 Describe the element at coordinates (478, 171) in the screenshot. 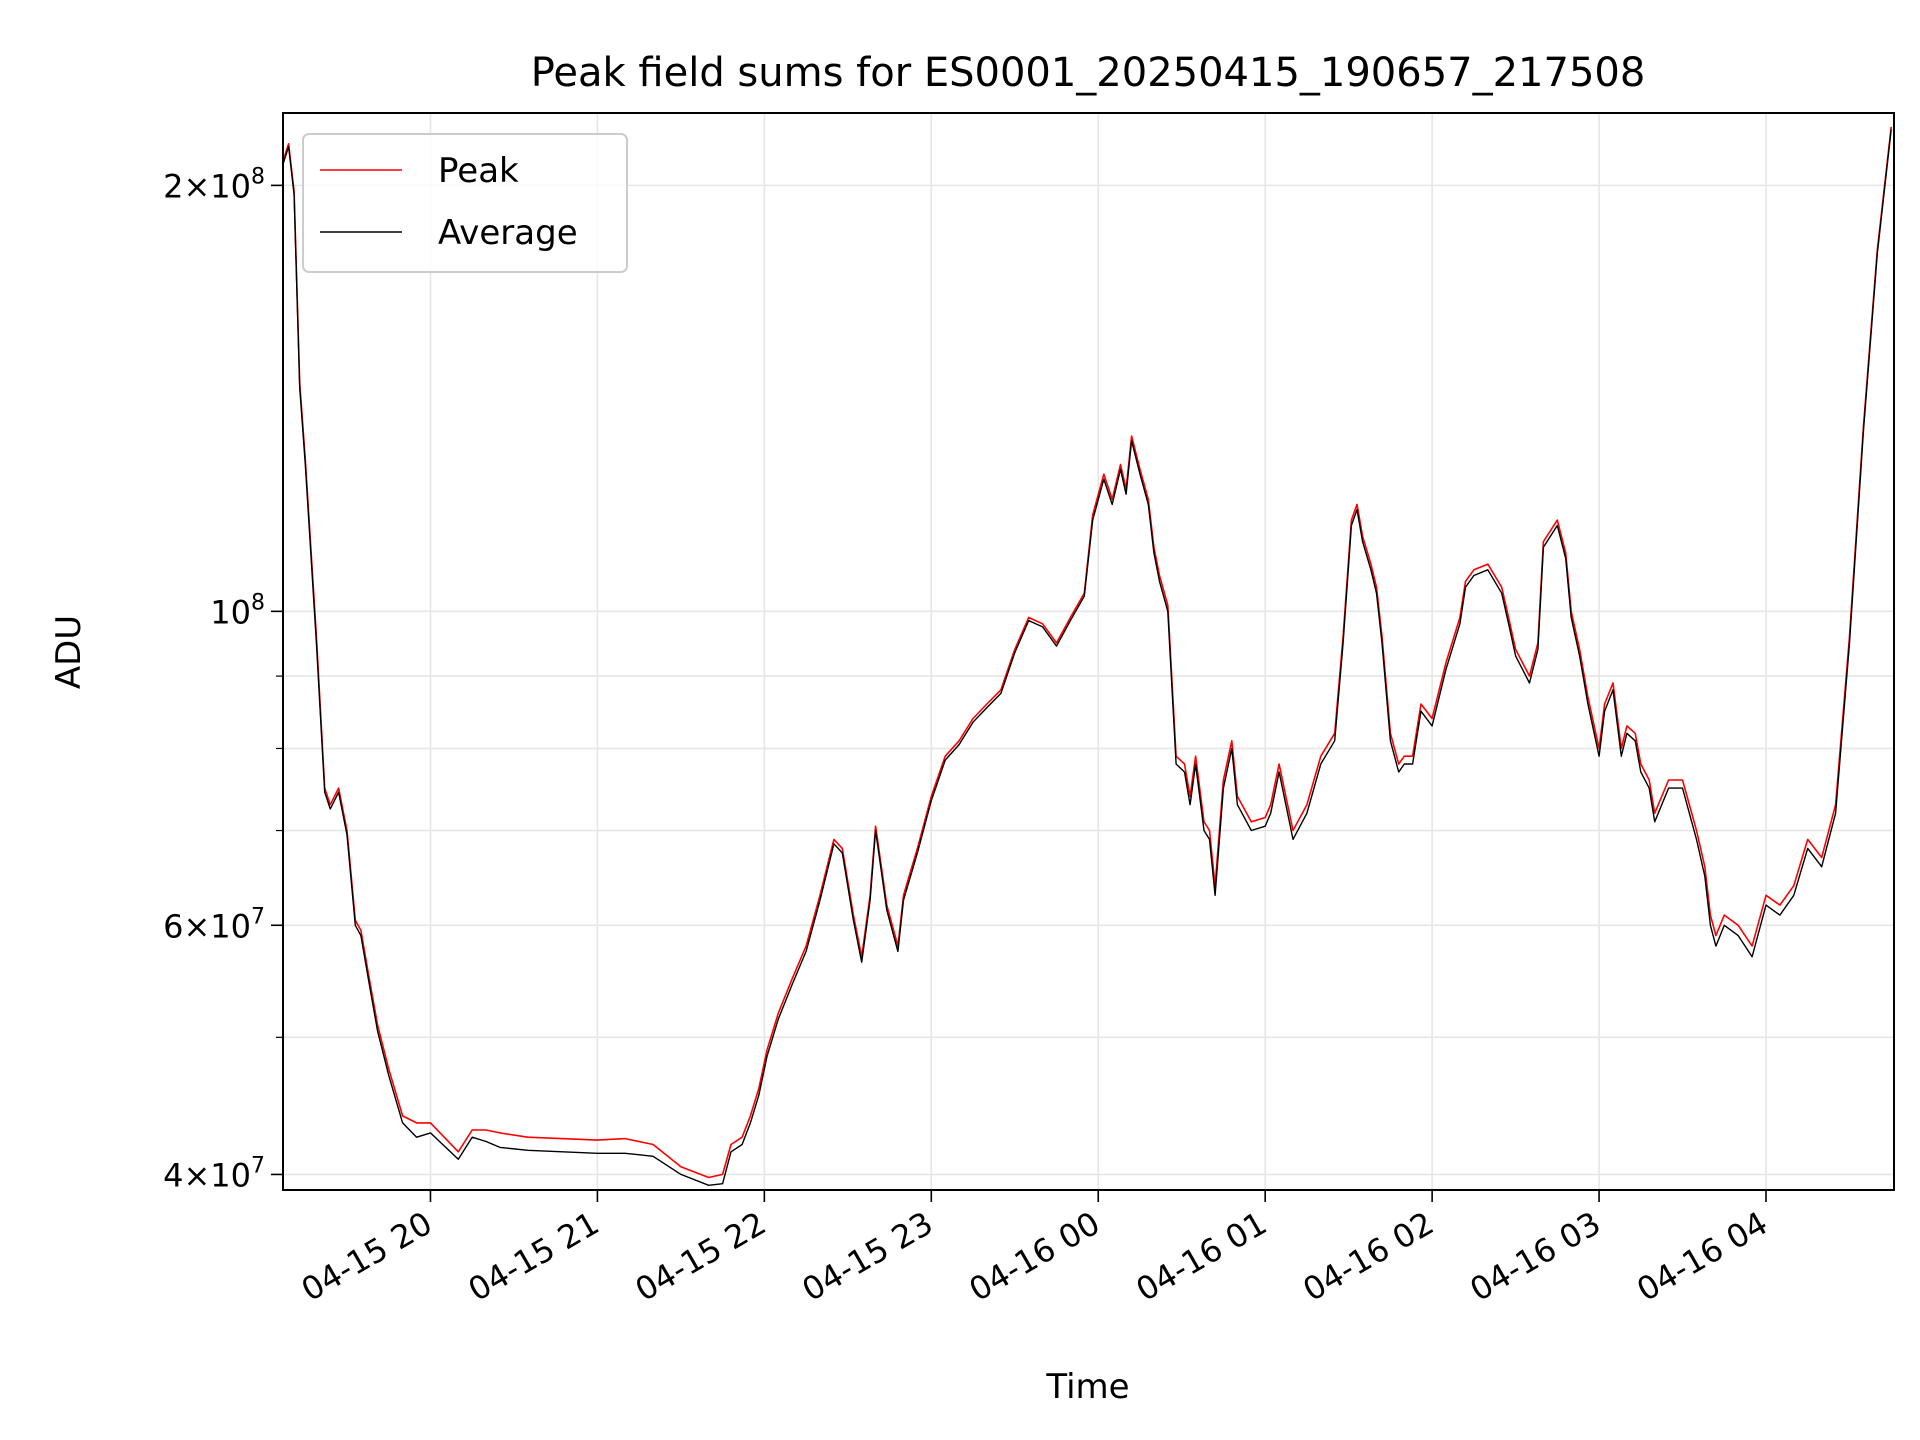

I see `legend-label-peak: Peak` at that location.